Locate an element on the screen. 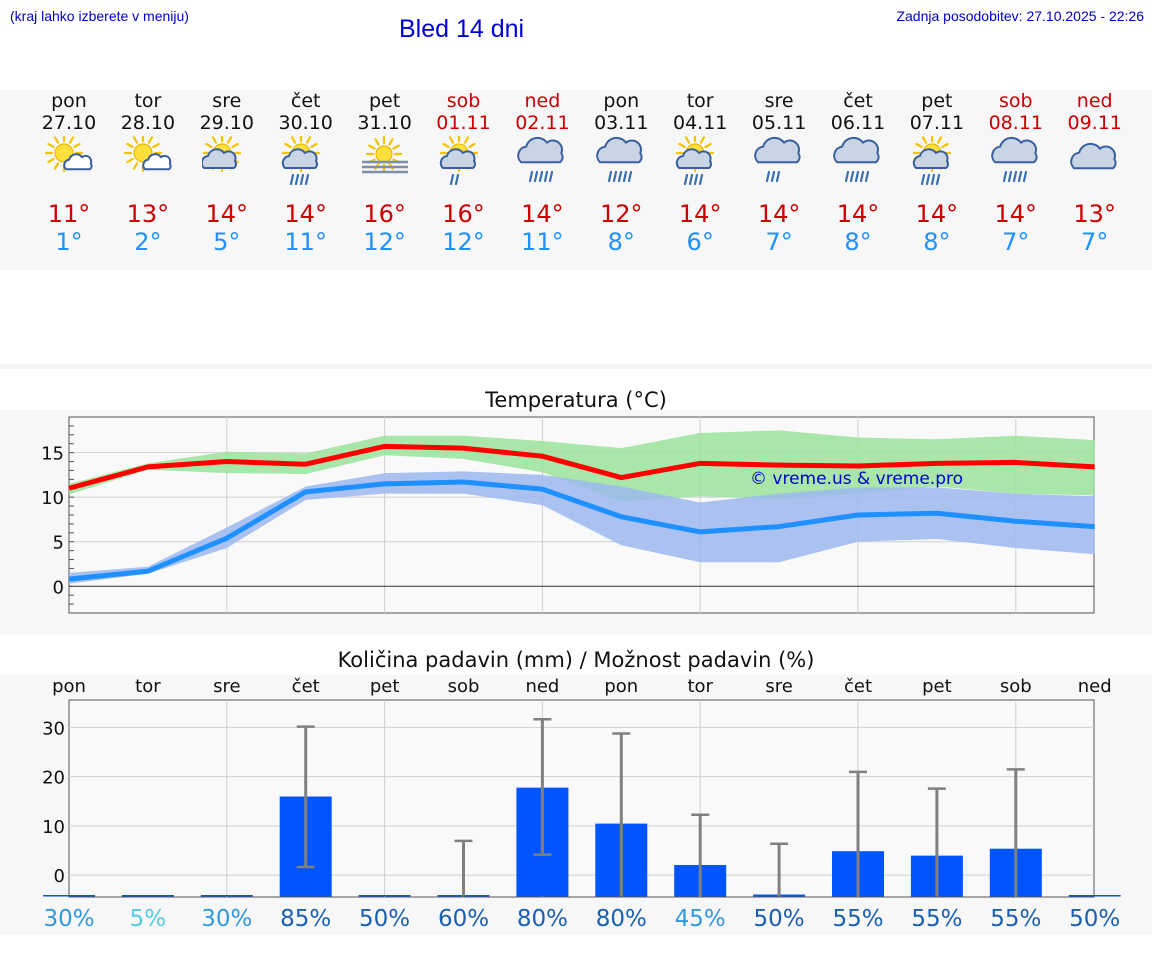 Image resolution: width=1152 pixels, height=975 pixels. day-column: sob 08.11 14° 7° is located at coordinates (1016, 175).